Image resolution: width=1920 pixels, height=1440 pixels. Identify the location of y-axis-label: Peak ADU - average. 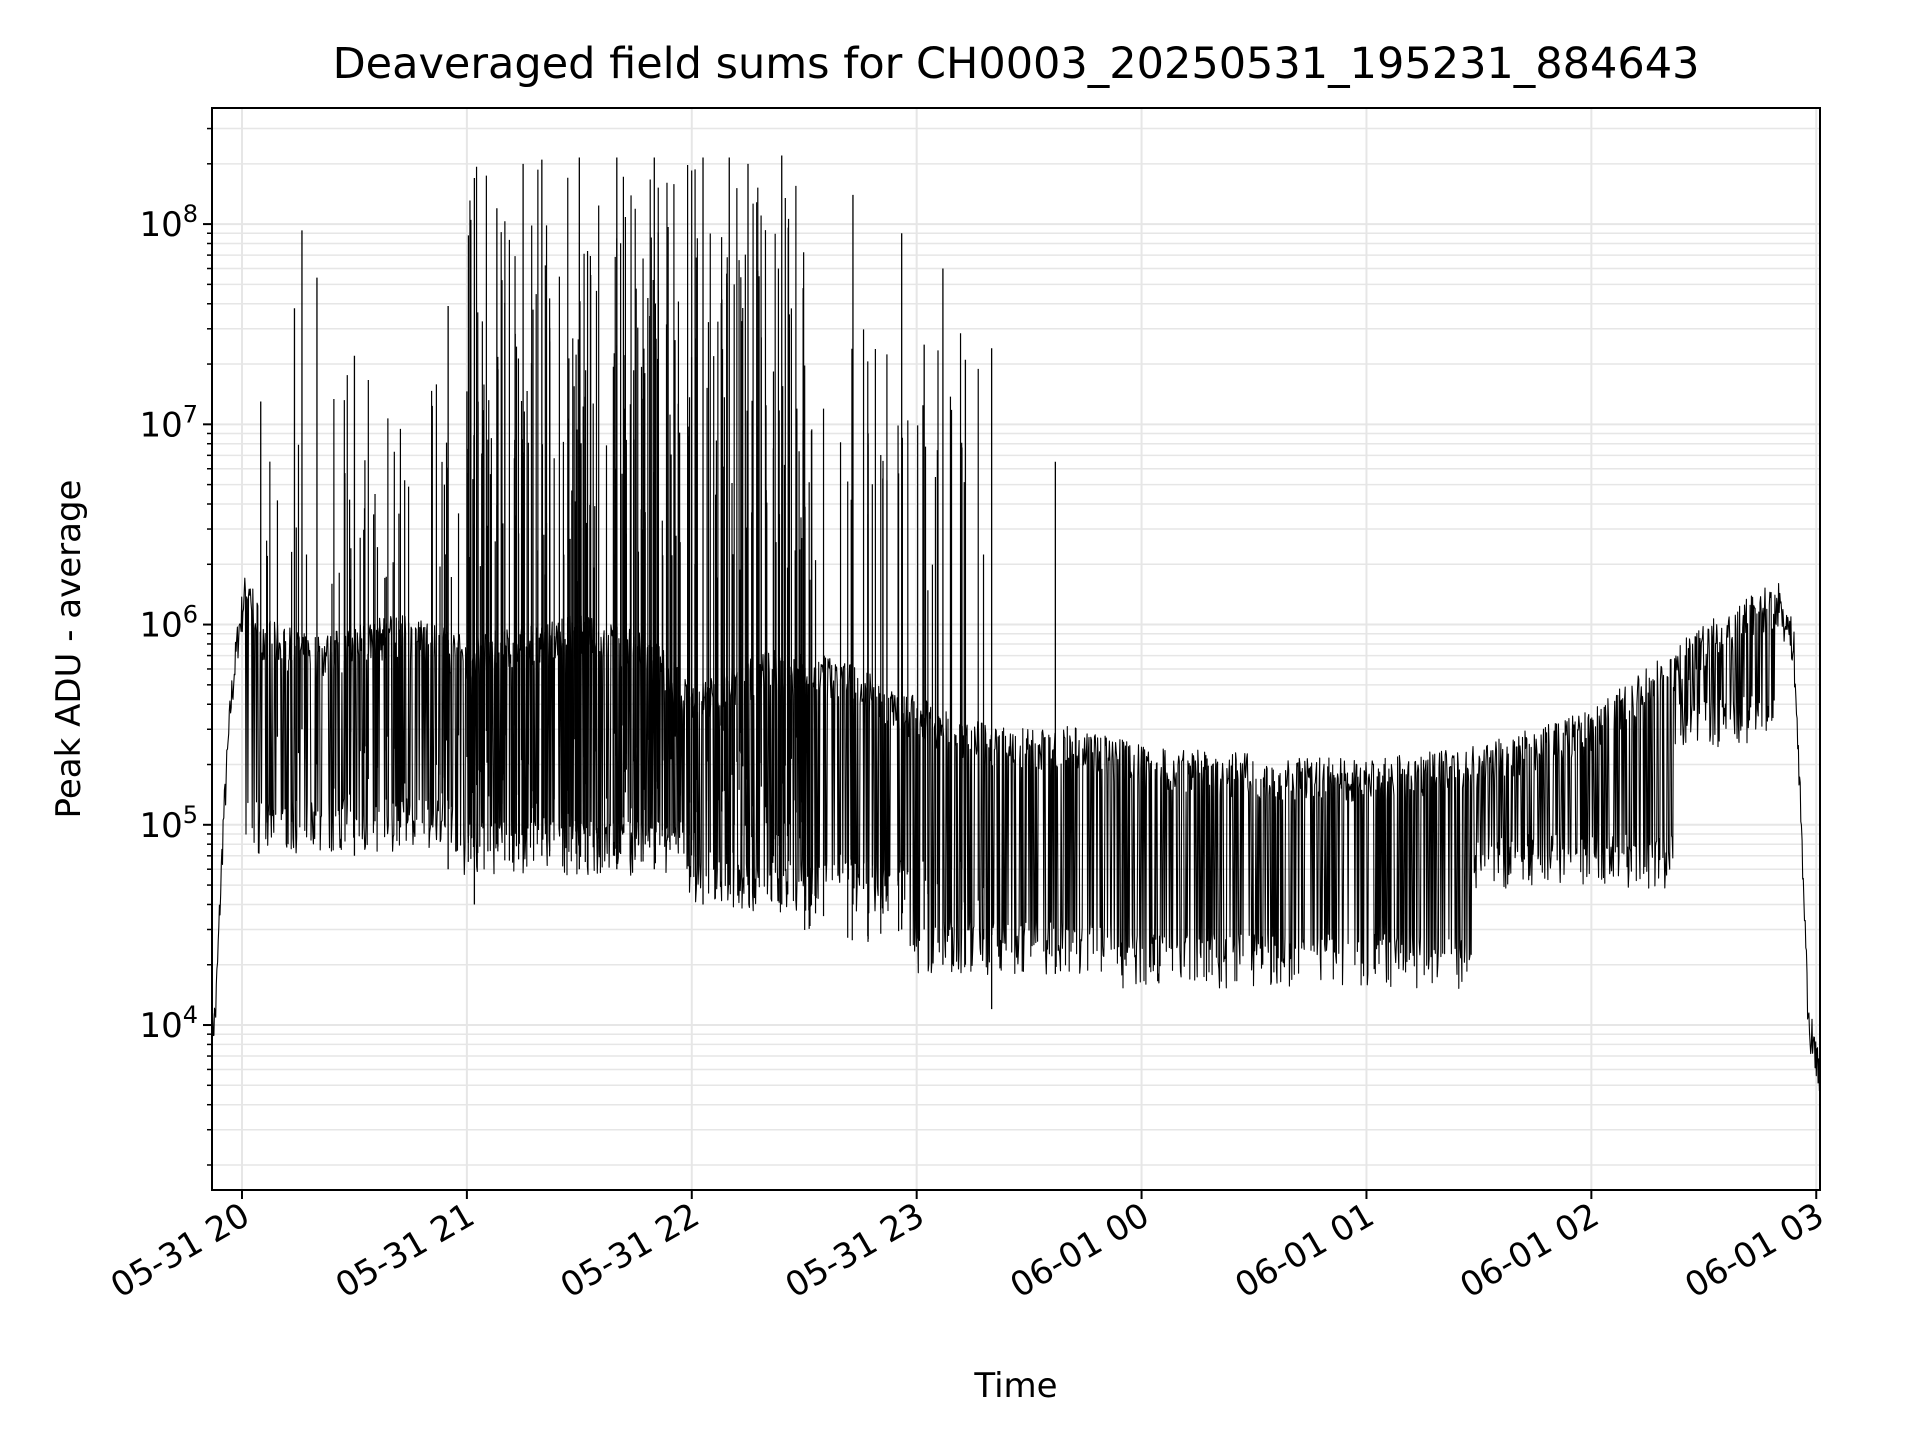
(69, 649).